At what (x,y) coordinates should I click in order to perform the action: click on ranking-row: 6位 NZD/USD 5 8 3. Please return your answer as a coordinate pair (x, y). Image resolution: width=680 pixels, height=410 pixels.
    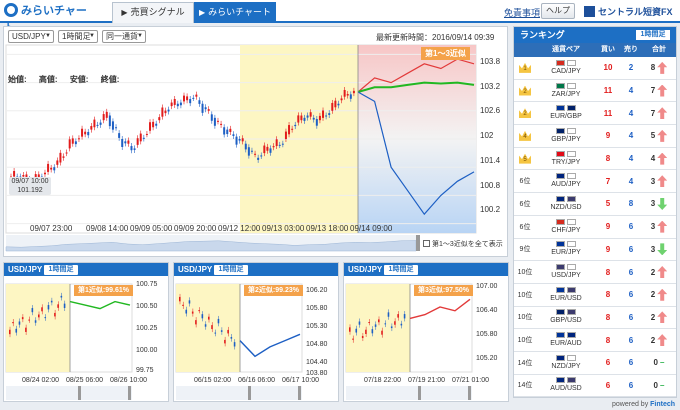
    Looking at the image, I should click on (595, 204).